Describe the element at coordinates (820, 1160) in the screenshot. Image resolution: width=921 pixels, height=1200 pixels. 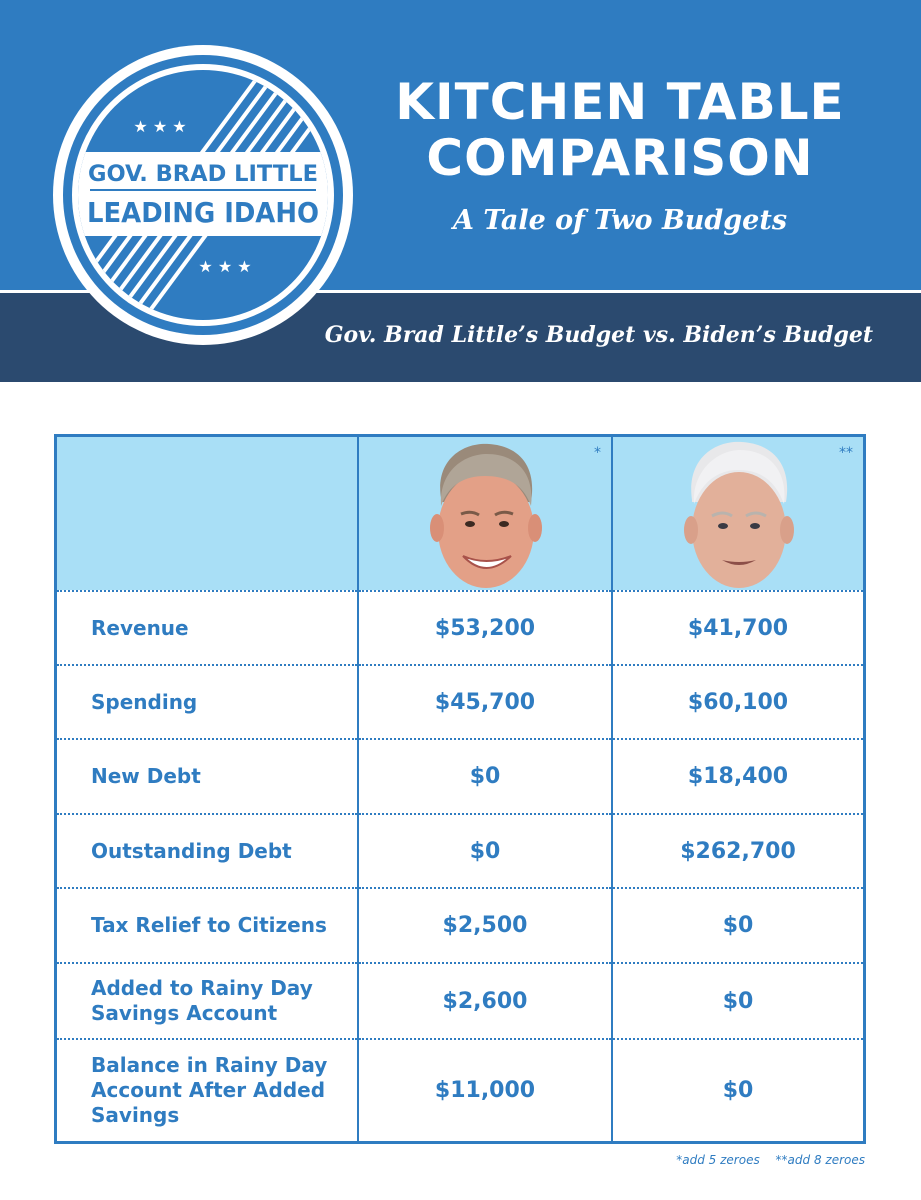
I see `footnote-double: **add 8 zeroes` at that location.